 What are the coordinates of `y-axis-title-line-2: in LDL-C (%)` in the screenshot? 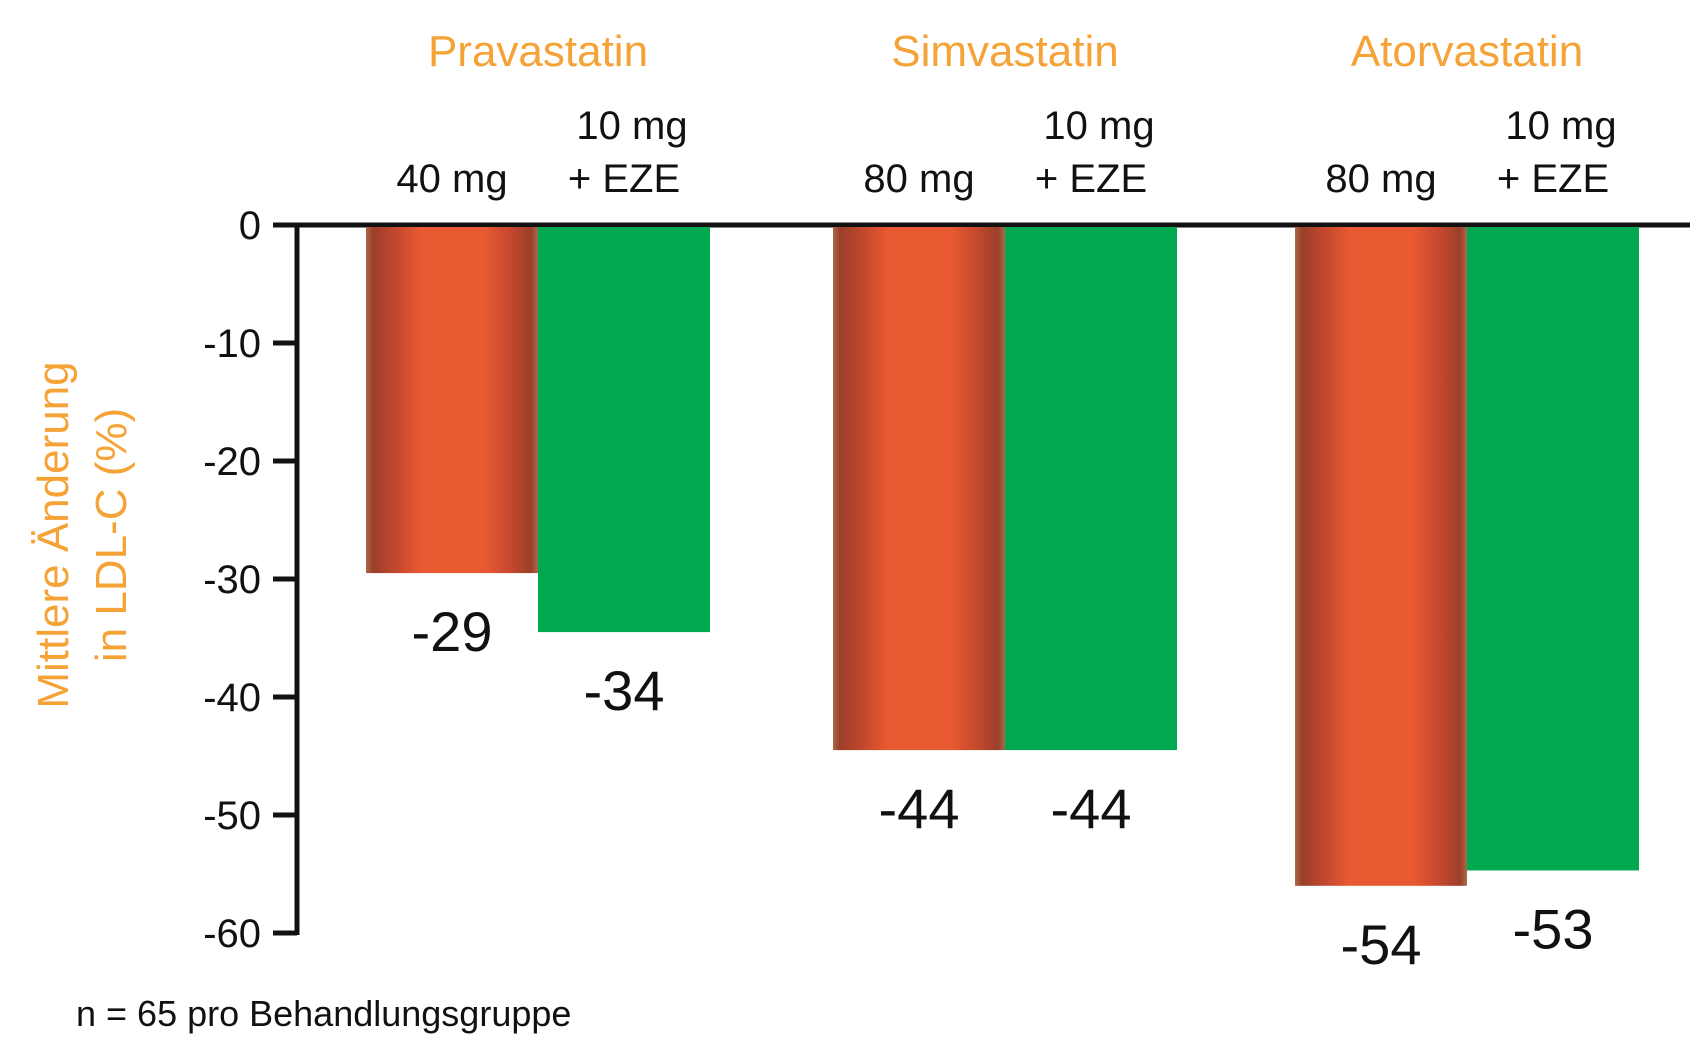 It's located at (111, 535).